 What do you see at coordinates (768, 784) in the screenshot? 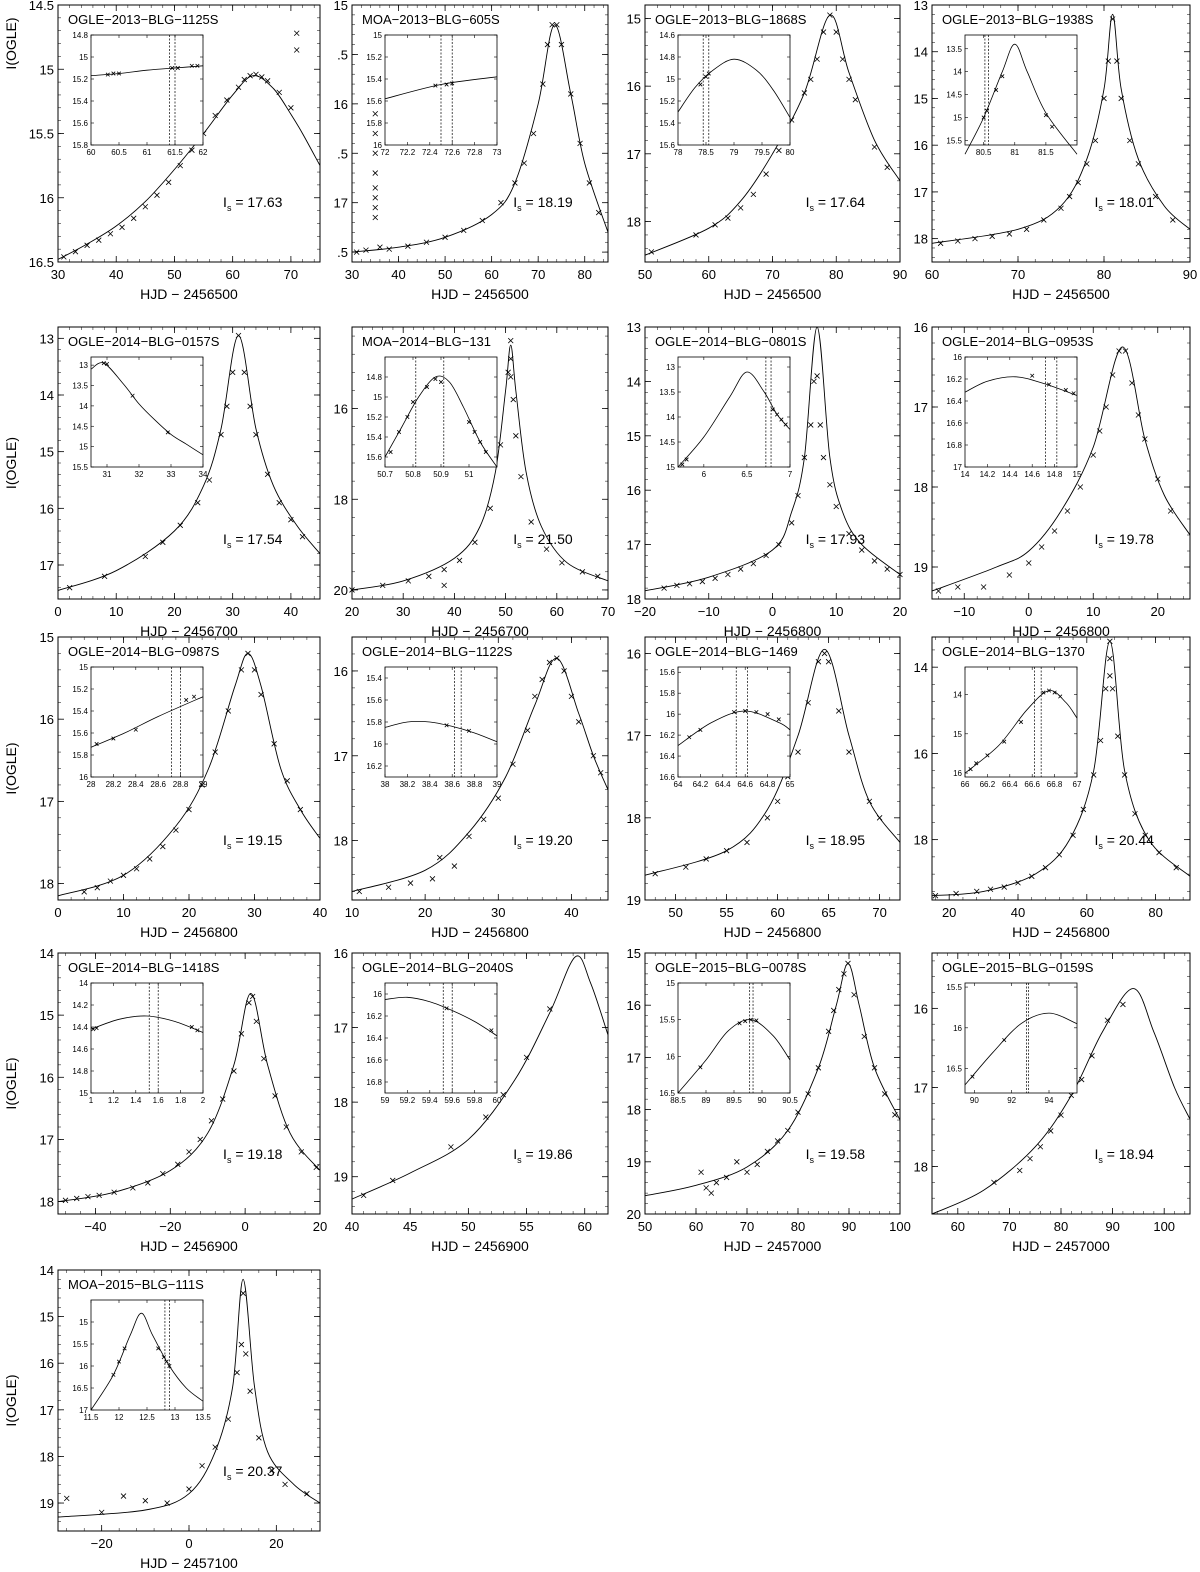
I see `inset-x-tick-label: 64.8` at bounding box center [768, 784].